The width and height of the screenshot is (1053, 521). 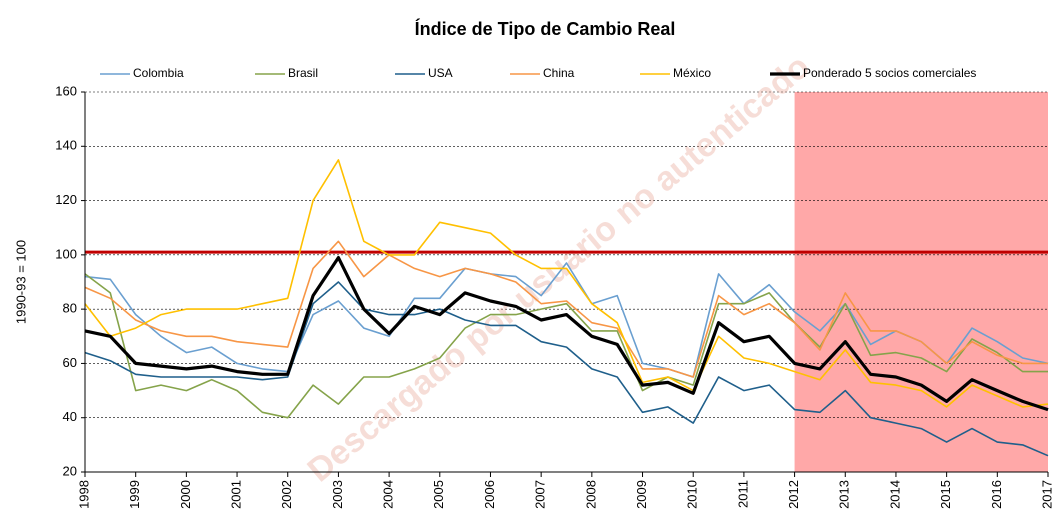 What do you see at coordinates (996, 494) in the screenshot?
I see `x-tick-label: 2016` at bounding box center [996, 494].